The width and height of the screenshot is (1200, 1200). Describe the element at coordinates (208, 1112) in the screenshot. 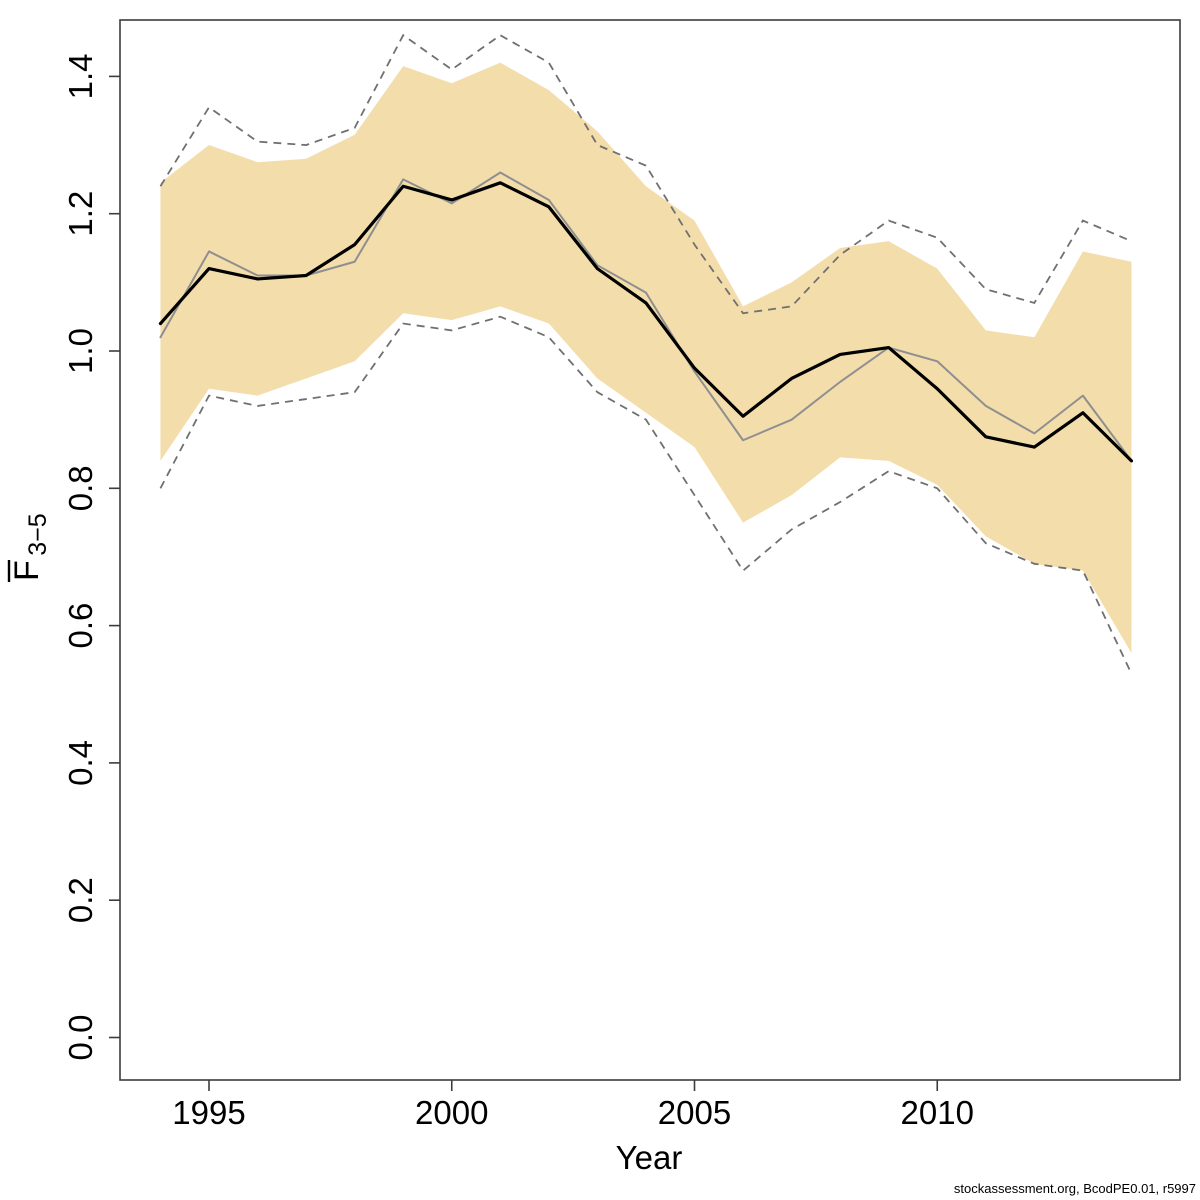

I see `x-tick-label: 1995` at that location.